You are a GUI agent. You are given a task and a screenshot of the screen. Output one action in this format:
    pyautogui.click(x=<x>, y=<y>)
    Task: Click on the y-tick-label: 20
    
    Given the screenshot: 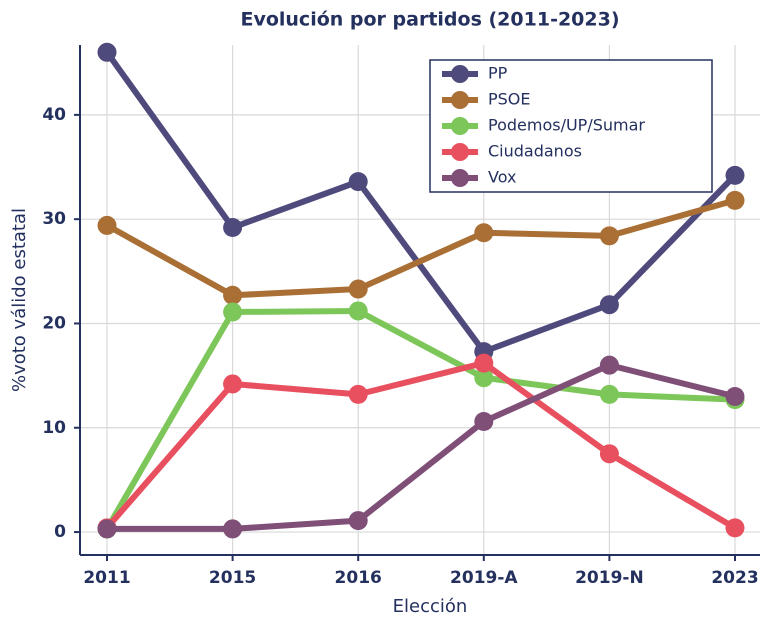 What is the action you would take?
    pyautogui.click(x=54, y=323)
    